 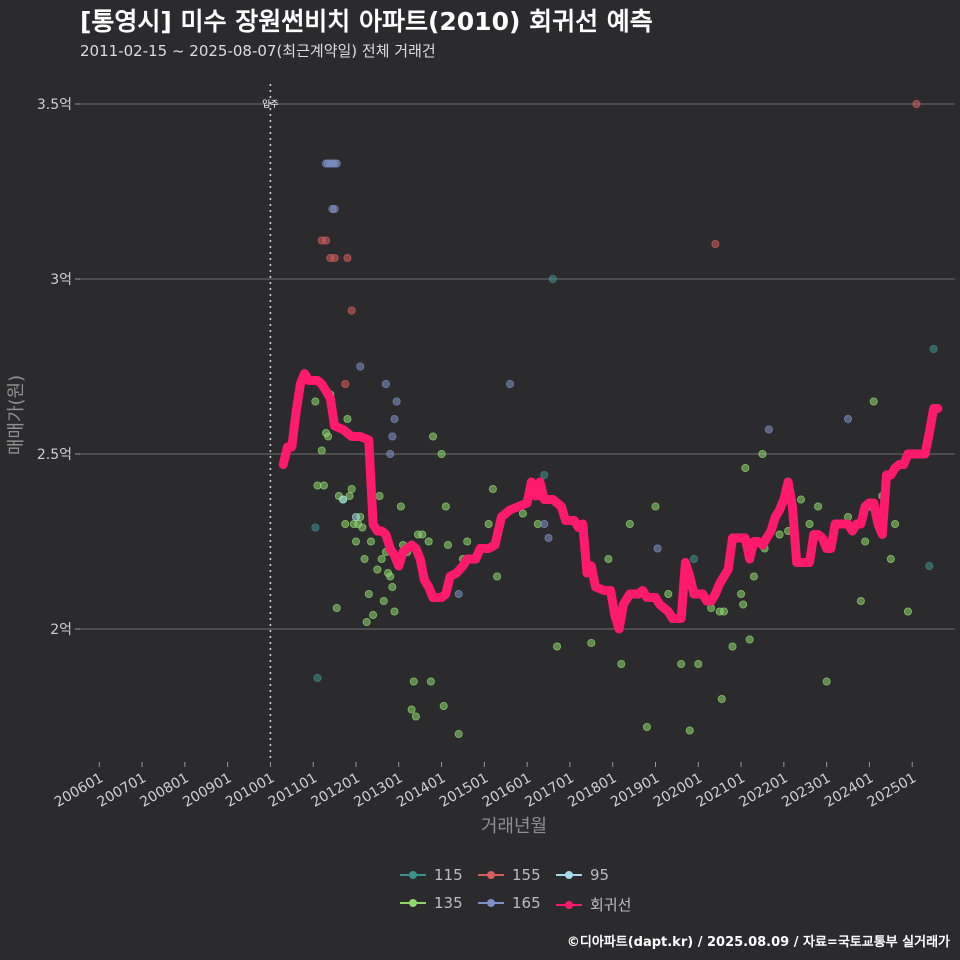 I want to click on y-tick-label: 3.5억, so click(x=54, y=105).